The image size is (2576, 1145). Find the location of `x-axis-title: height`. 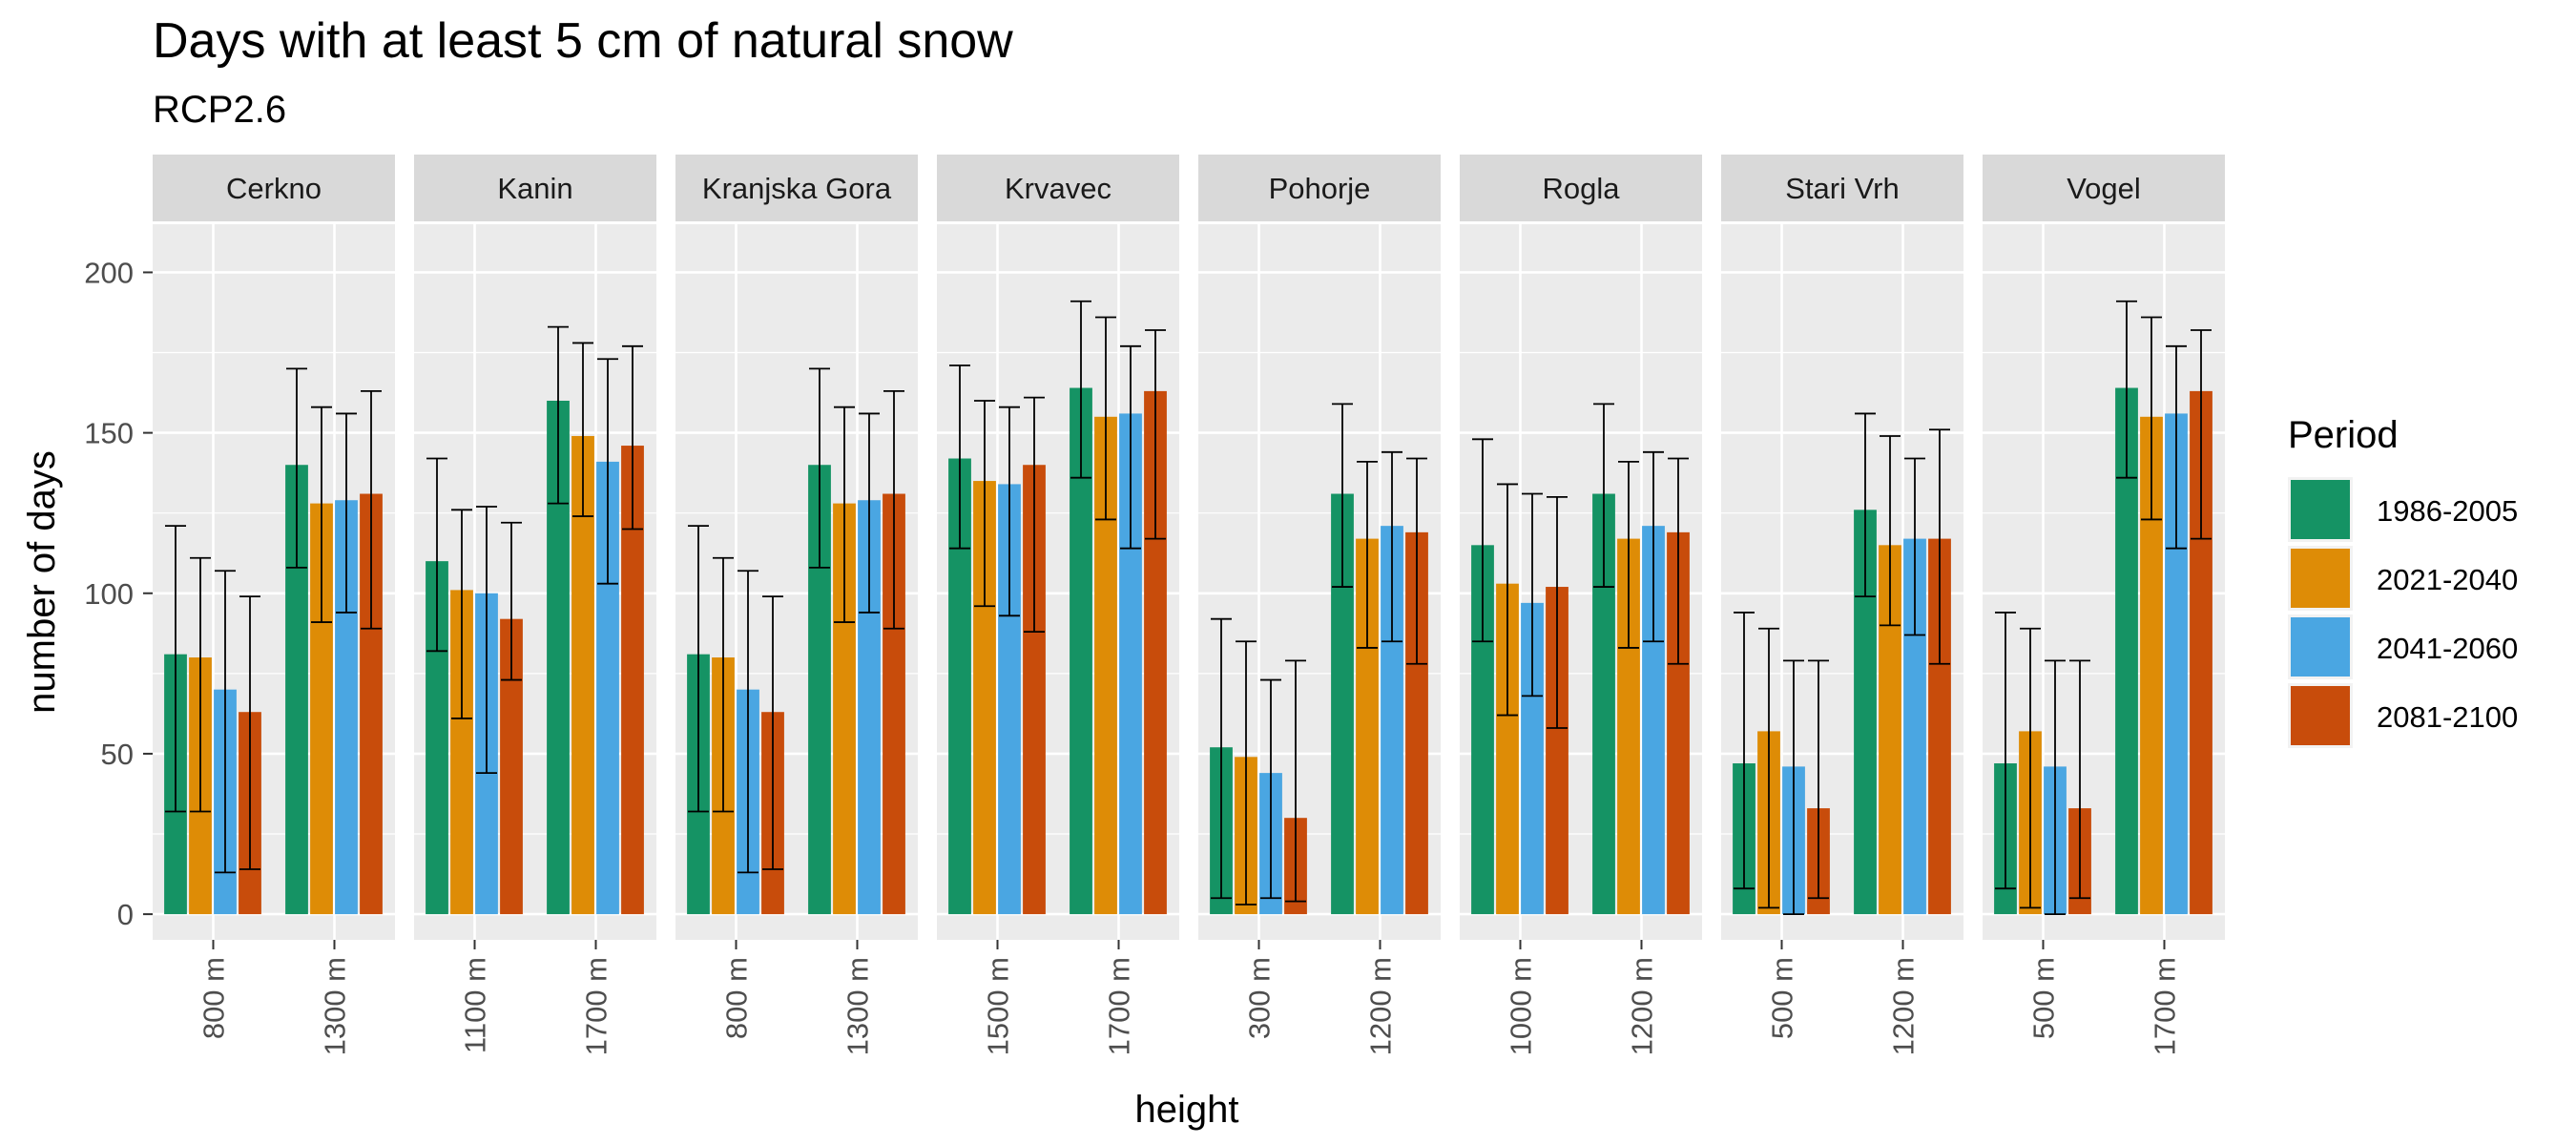

x-axis-title: height is located at coordinates (1187, 1110).